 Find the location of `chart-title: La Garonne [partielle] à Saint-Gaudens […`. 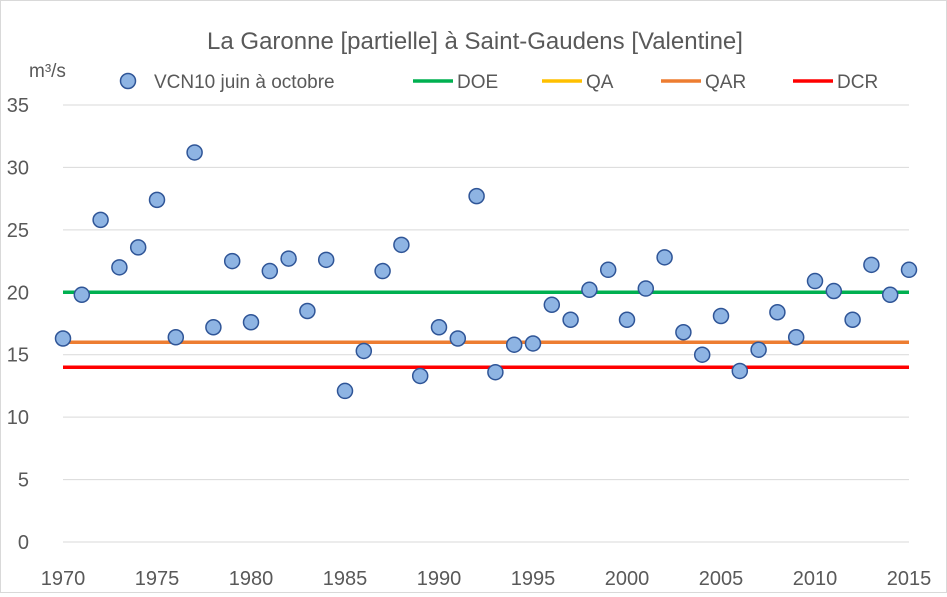

chart-title: La Garonne [partielle] à Saint-Gaudens [… is located at coordinates (475, 41).